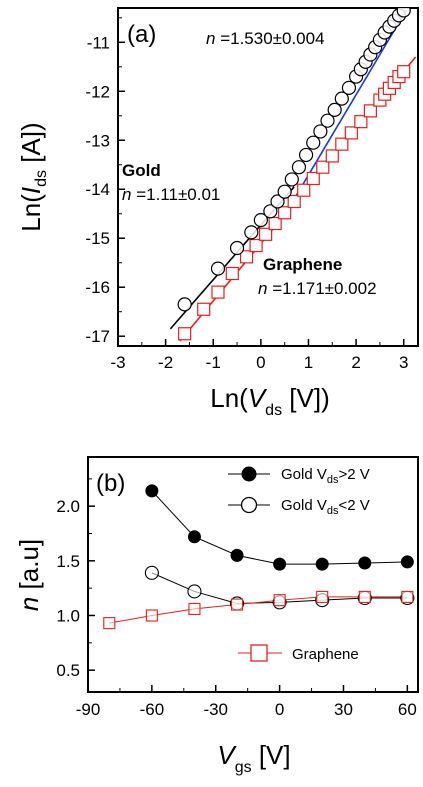 The image size is (423, 787). I want to click on x-tick-label: -60, so click(152, 709).